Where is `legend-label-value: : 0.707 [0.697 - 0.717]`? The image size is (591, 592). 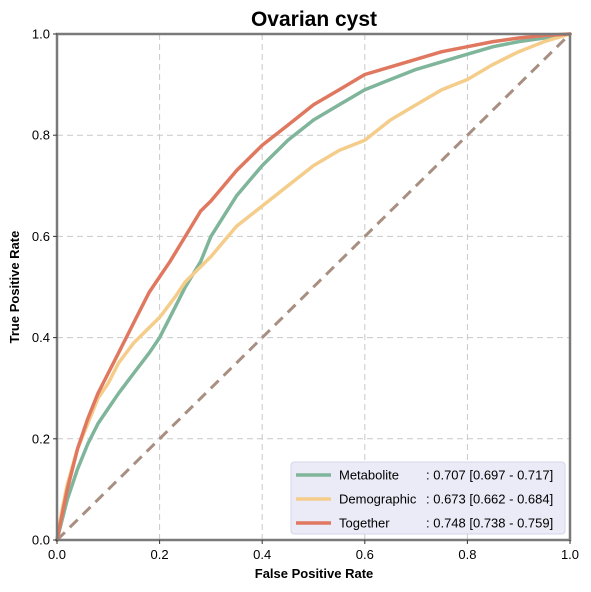
legend-label-value: : 0.707 [0.697 - 0.717] is located at coordinates (489, 475).